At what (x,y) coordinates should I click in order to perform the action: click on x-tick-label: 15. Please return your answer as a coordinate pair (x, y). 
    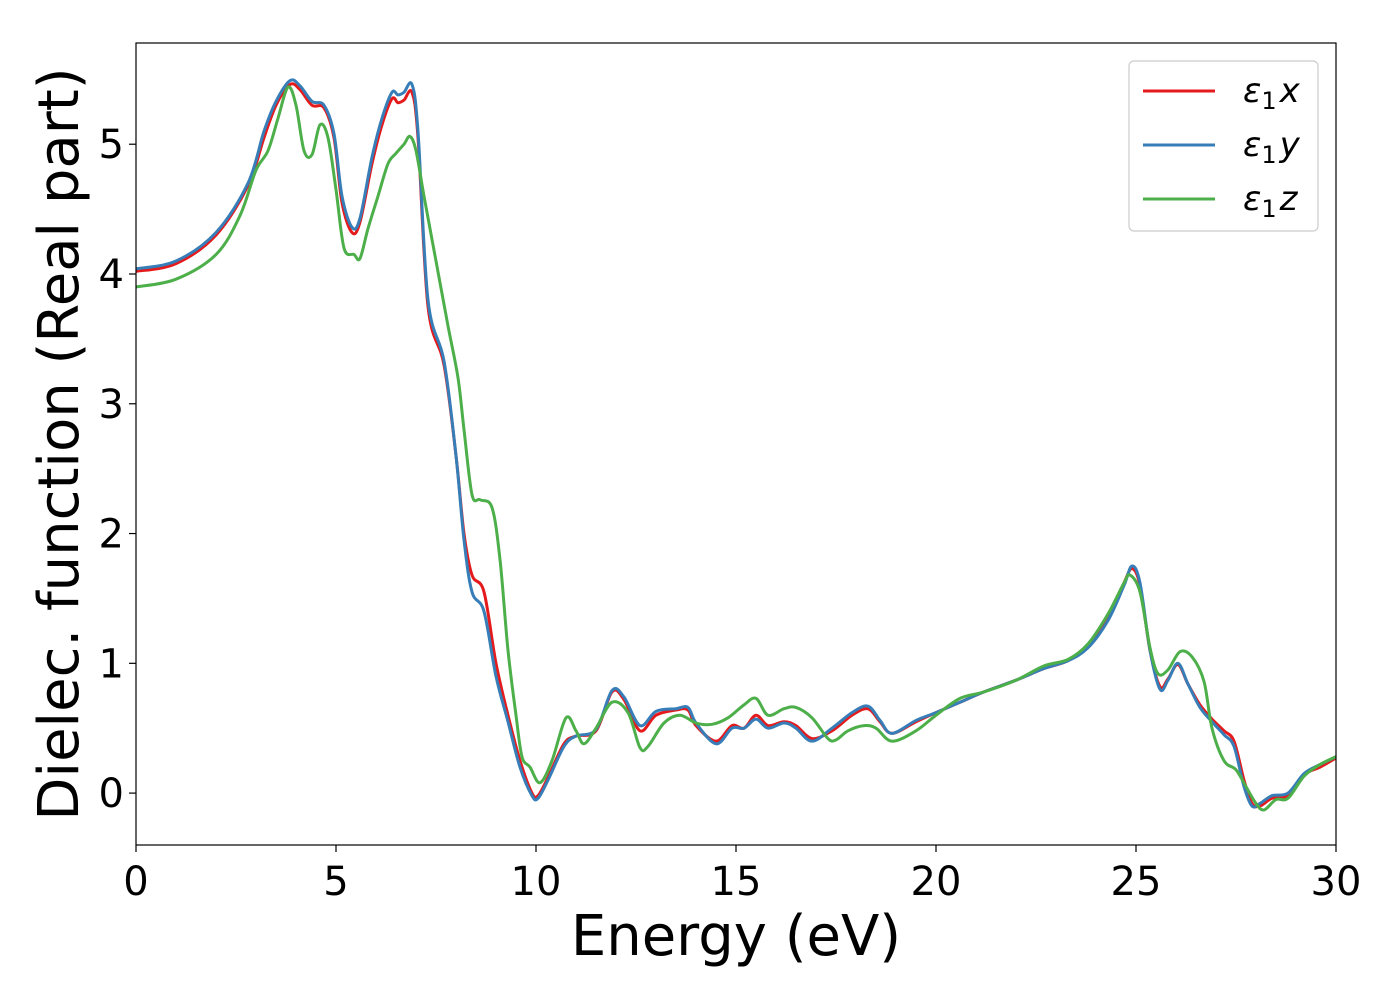
    Looking at the image, I should click on (736, 882).